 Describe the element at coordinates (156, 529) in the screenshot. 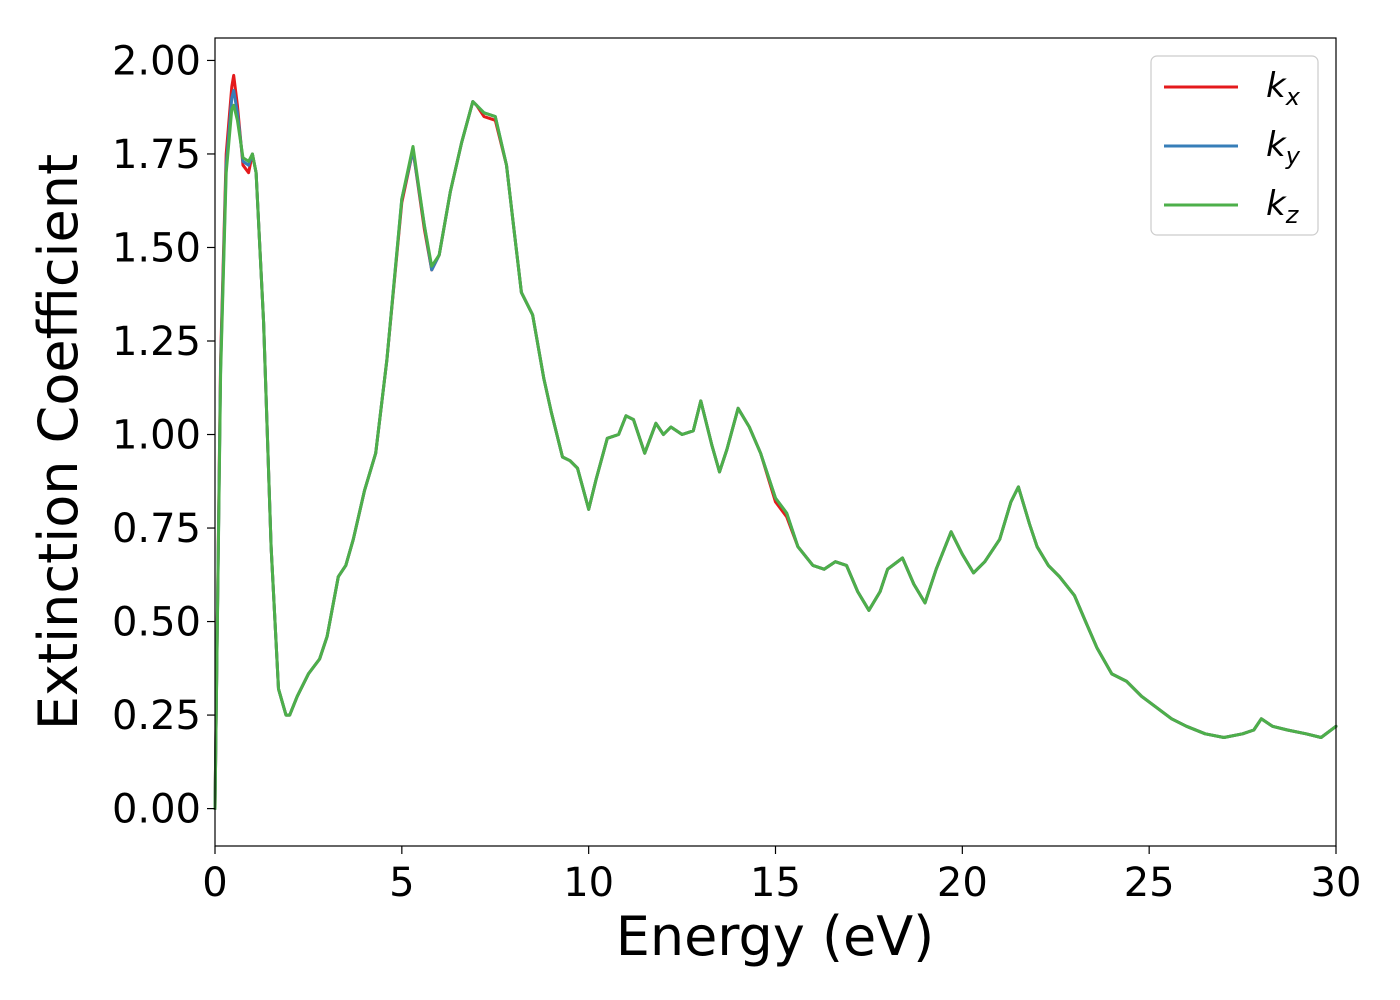

I see `y-tick-label: 0.75` at that location.